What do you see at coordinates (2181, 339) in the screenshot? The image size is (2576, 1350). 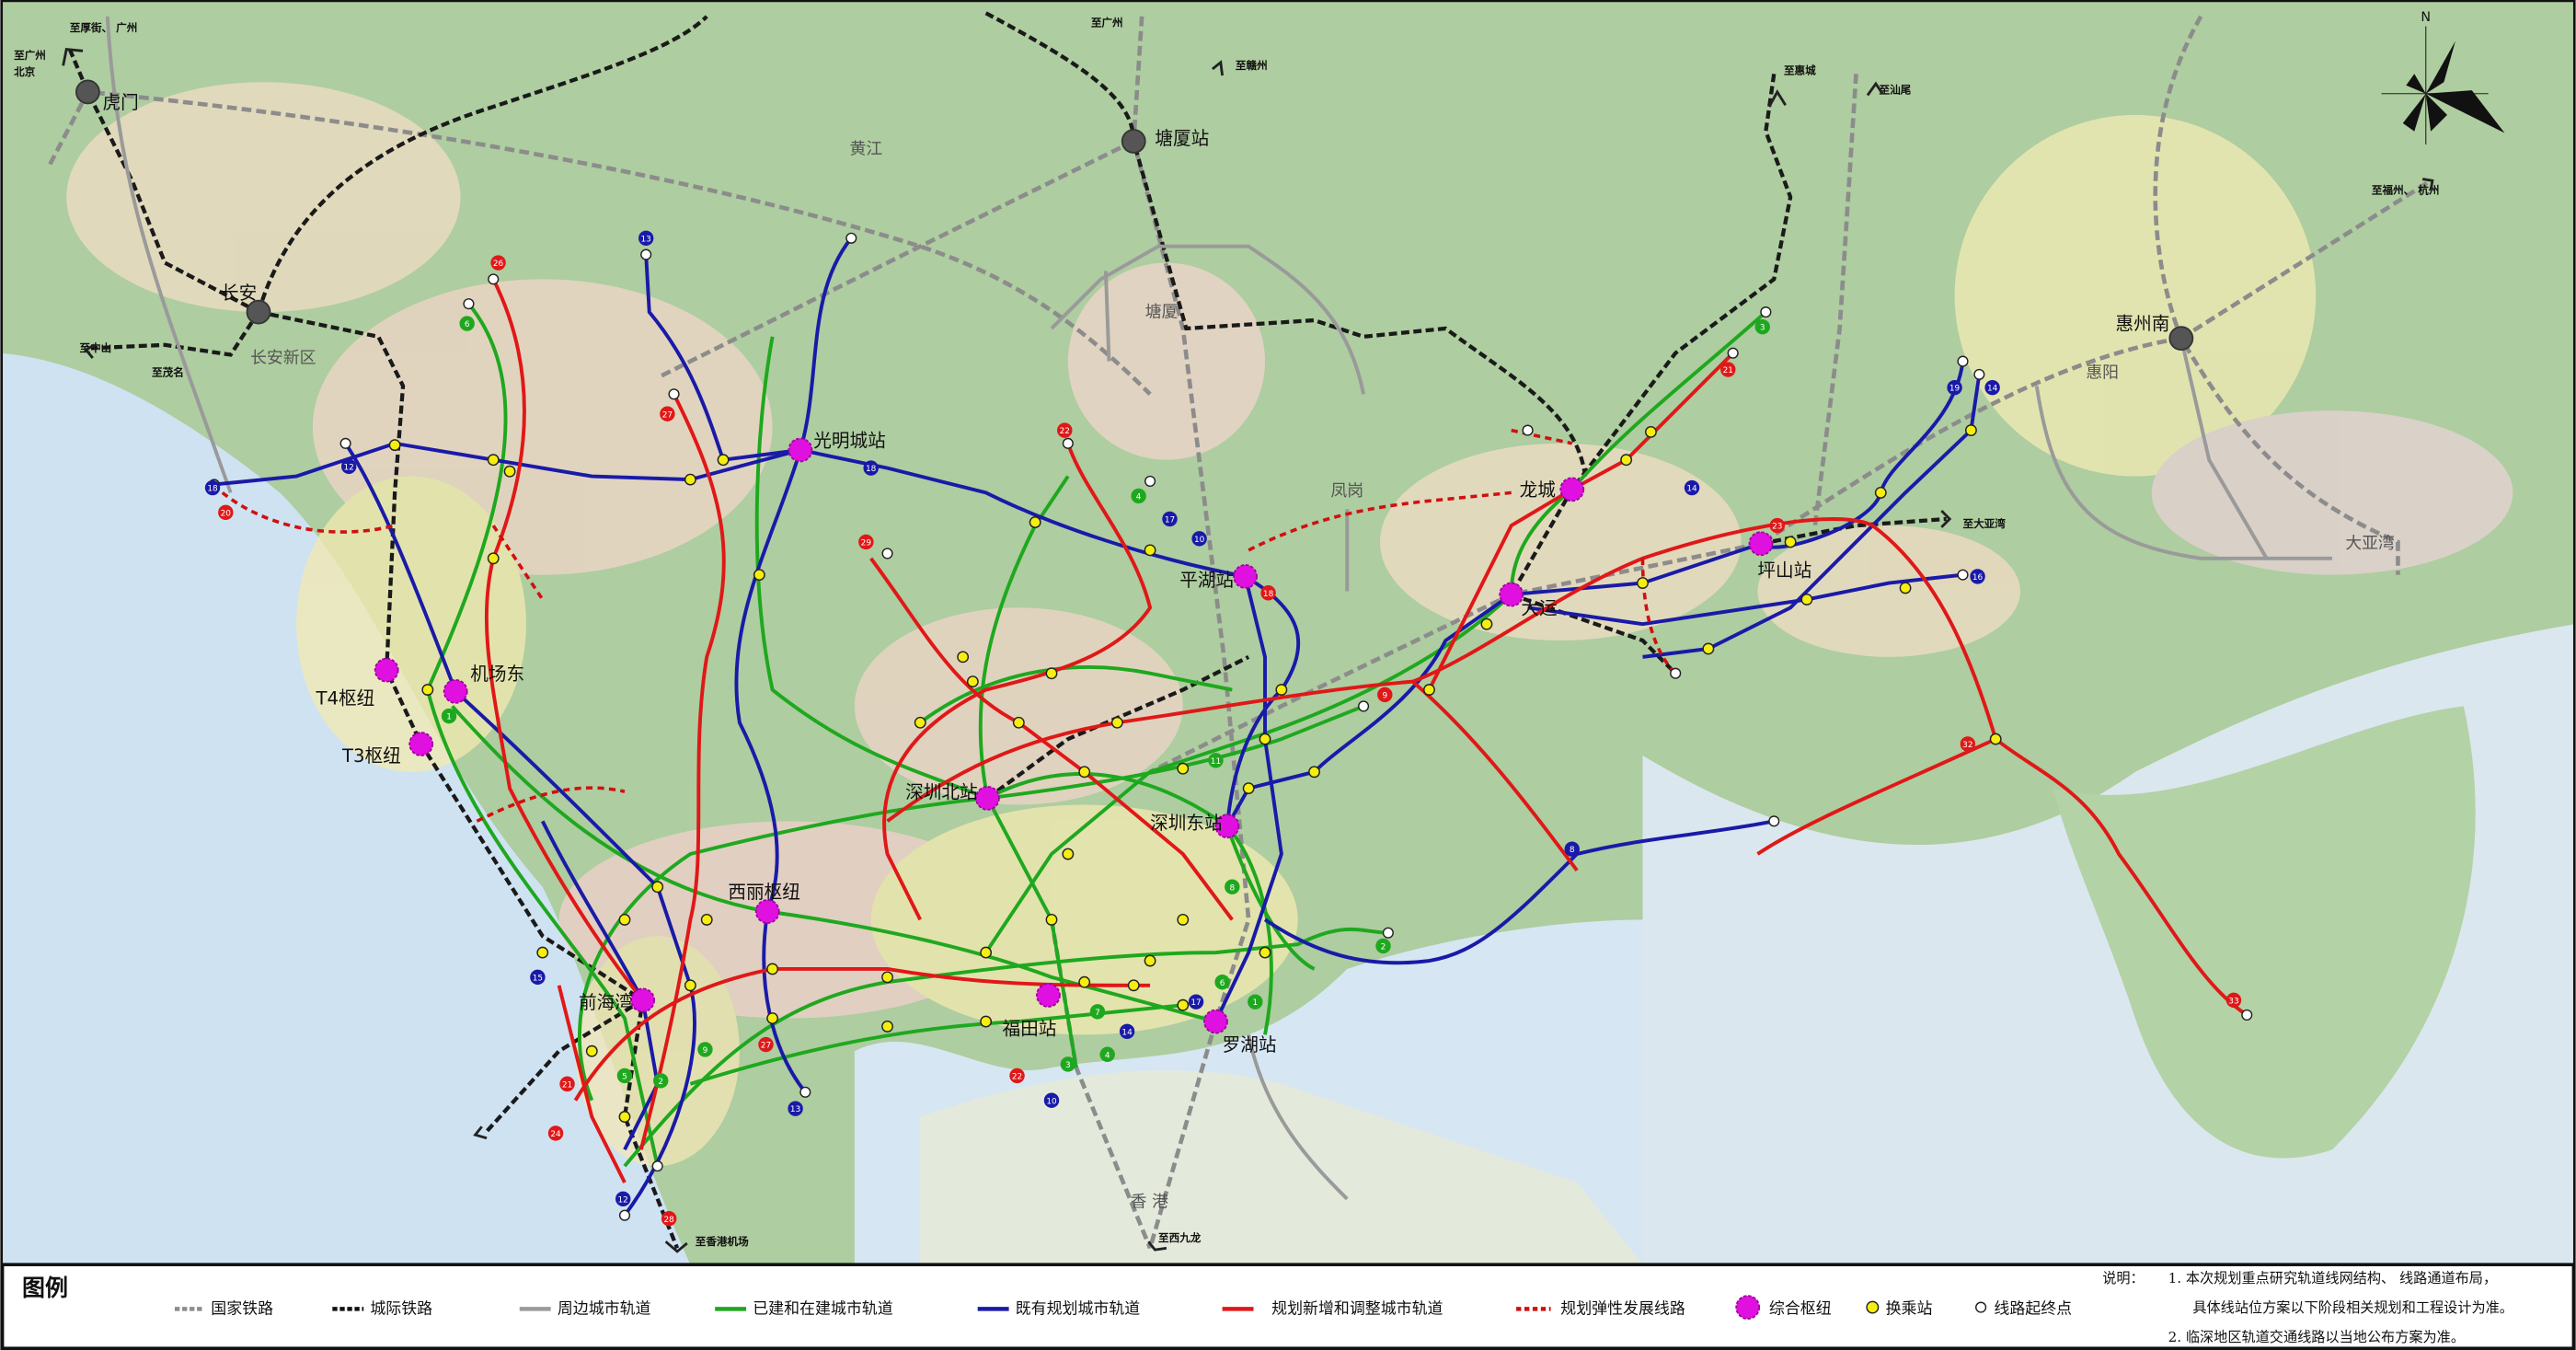 I see `hub-huizhou-south` at bounding box center [2181, 339].